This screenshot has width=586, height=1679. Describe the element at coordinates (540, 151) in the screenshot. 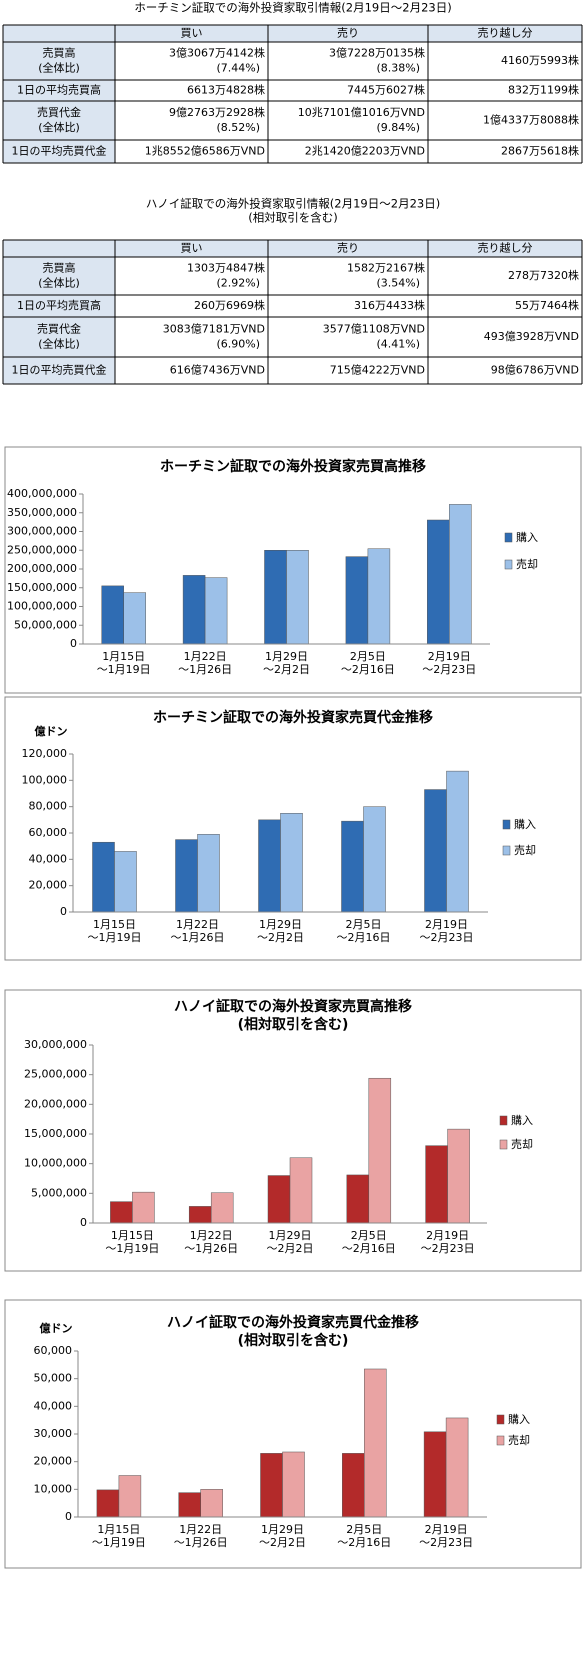

I see `cell: 2867万5618株` at that location.